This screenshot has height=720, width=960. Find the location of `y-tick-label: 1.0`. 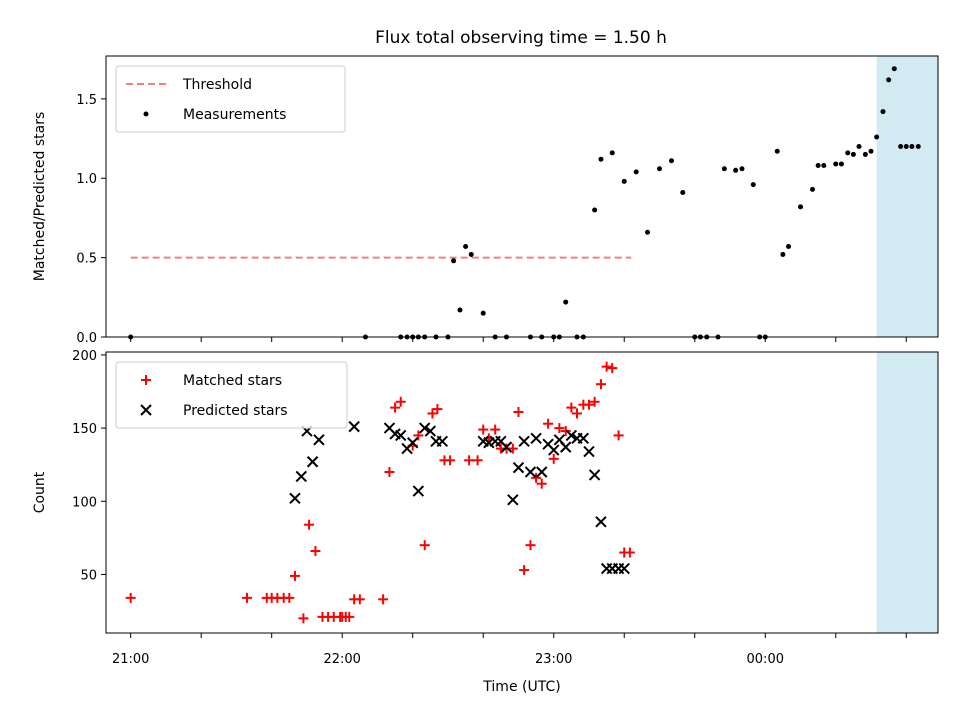

y-tick-label: 1.0 is located at coordinates (86, 179).